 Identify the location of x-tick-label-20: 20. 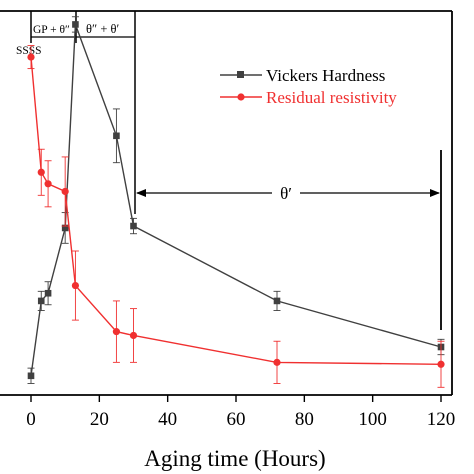
(99, 419).